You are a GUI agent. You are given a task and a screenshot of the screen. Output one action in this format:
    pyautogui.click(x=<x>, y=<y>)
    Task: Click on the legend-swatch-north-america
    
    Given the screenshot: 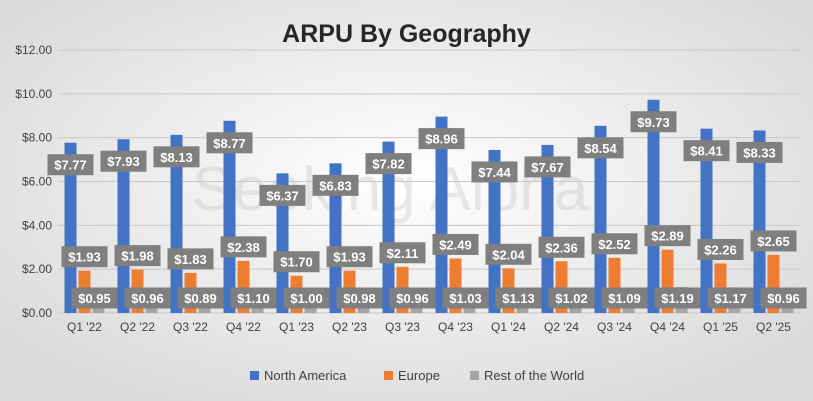 What is the action you would take?
    pyautogui.click(x=254, y=375)
    